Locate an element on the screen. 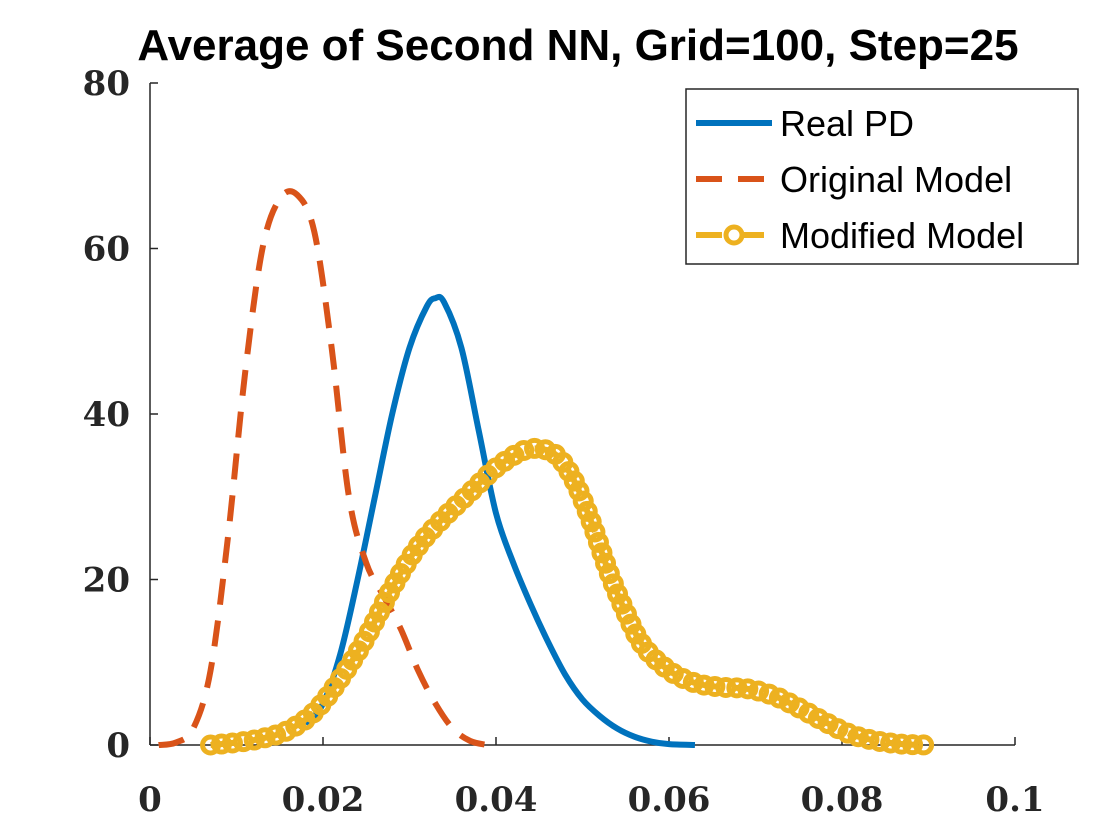  y-tick-label: 0 is located at coordinates (118, 746).